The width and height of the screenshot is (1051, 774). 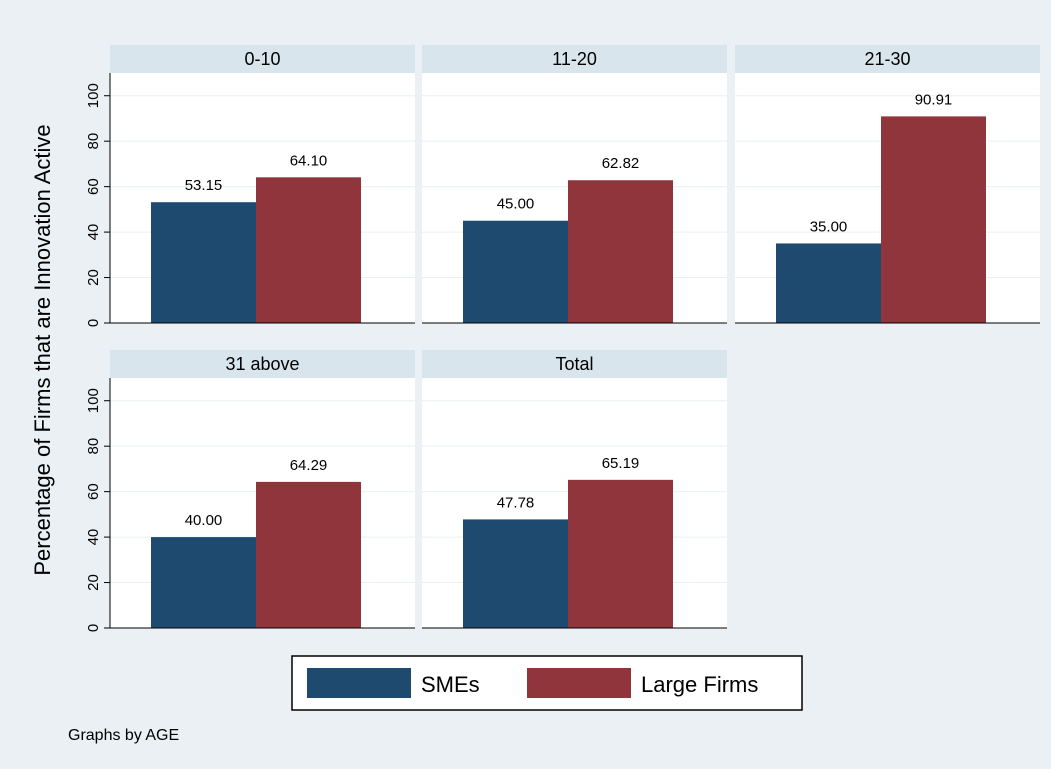 I want to click on panel-title: 0-10, so click(x=262, y=59).